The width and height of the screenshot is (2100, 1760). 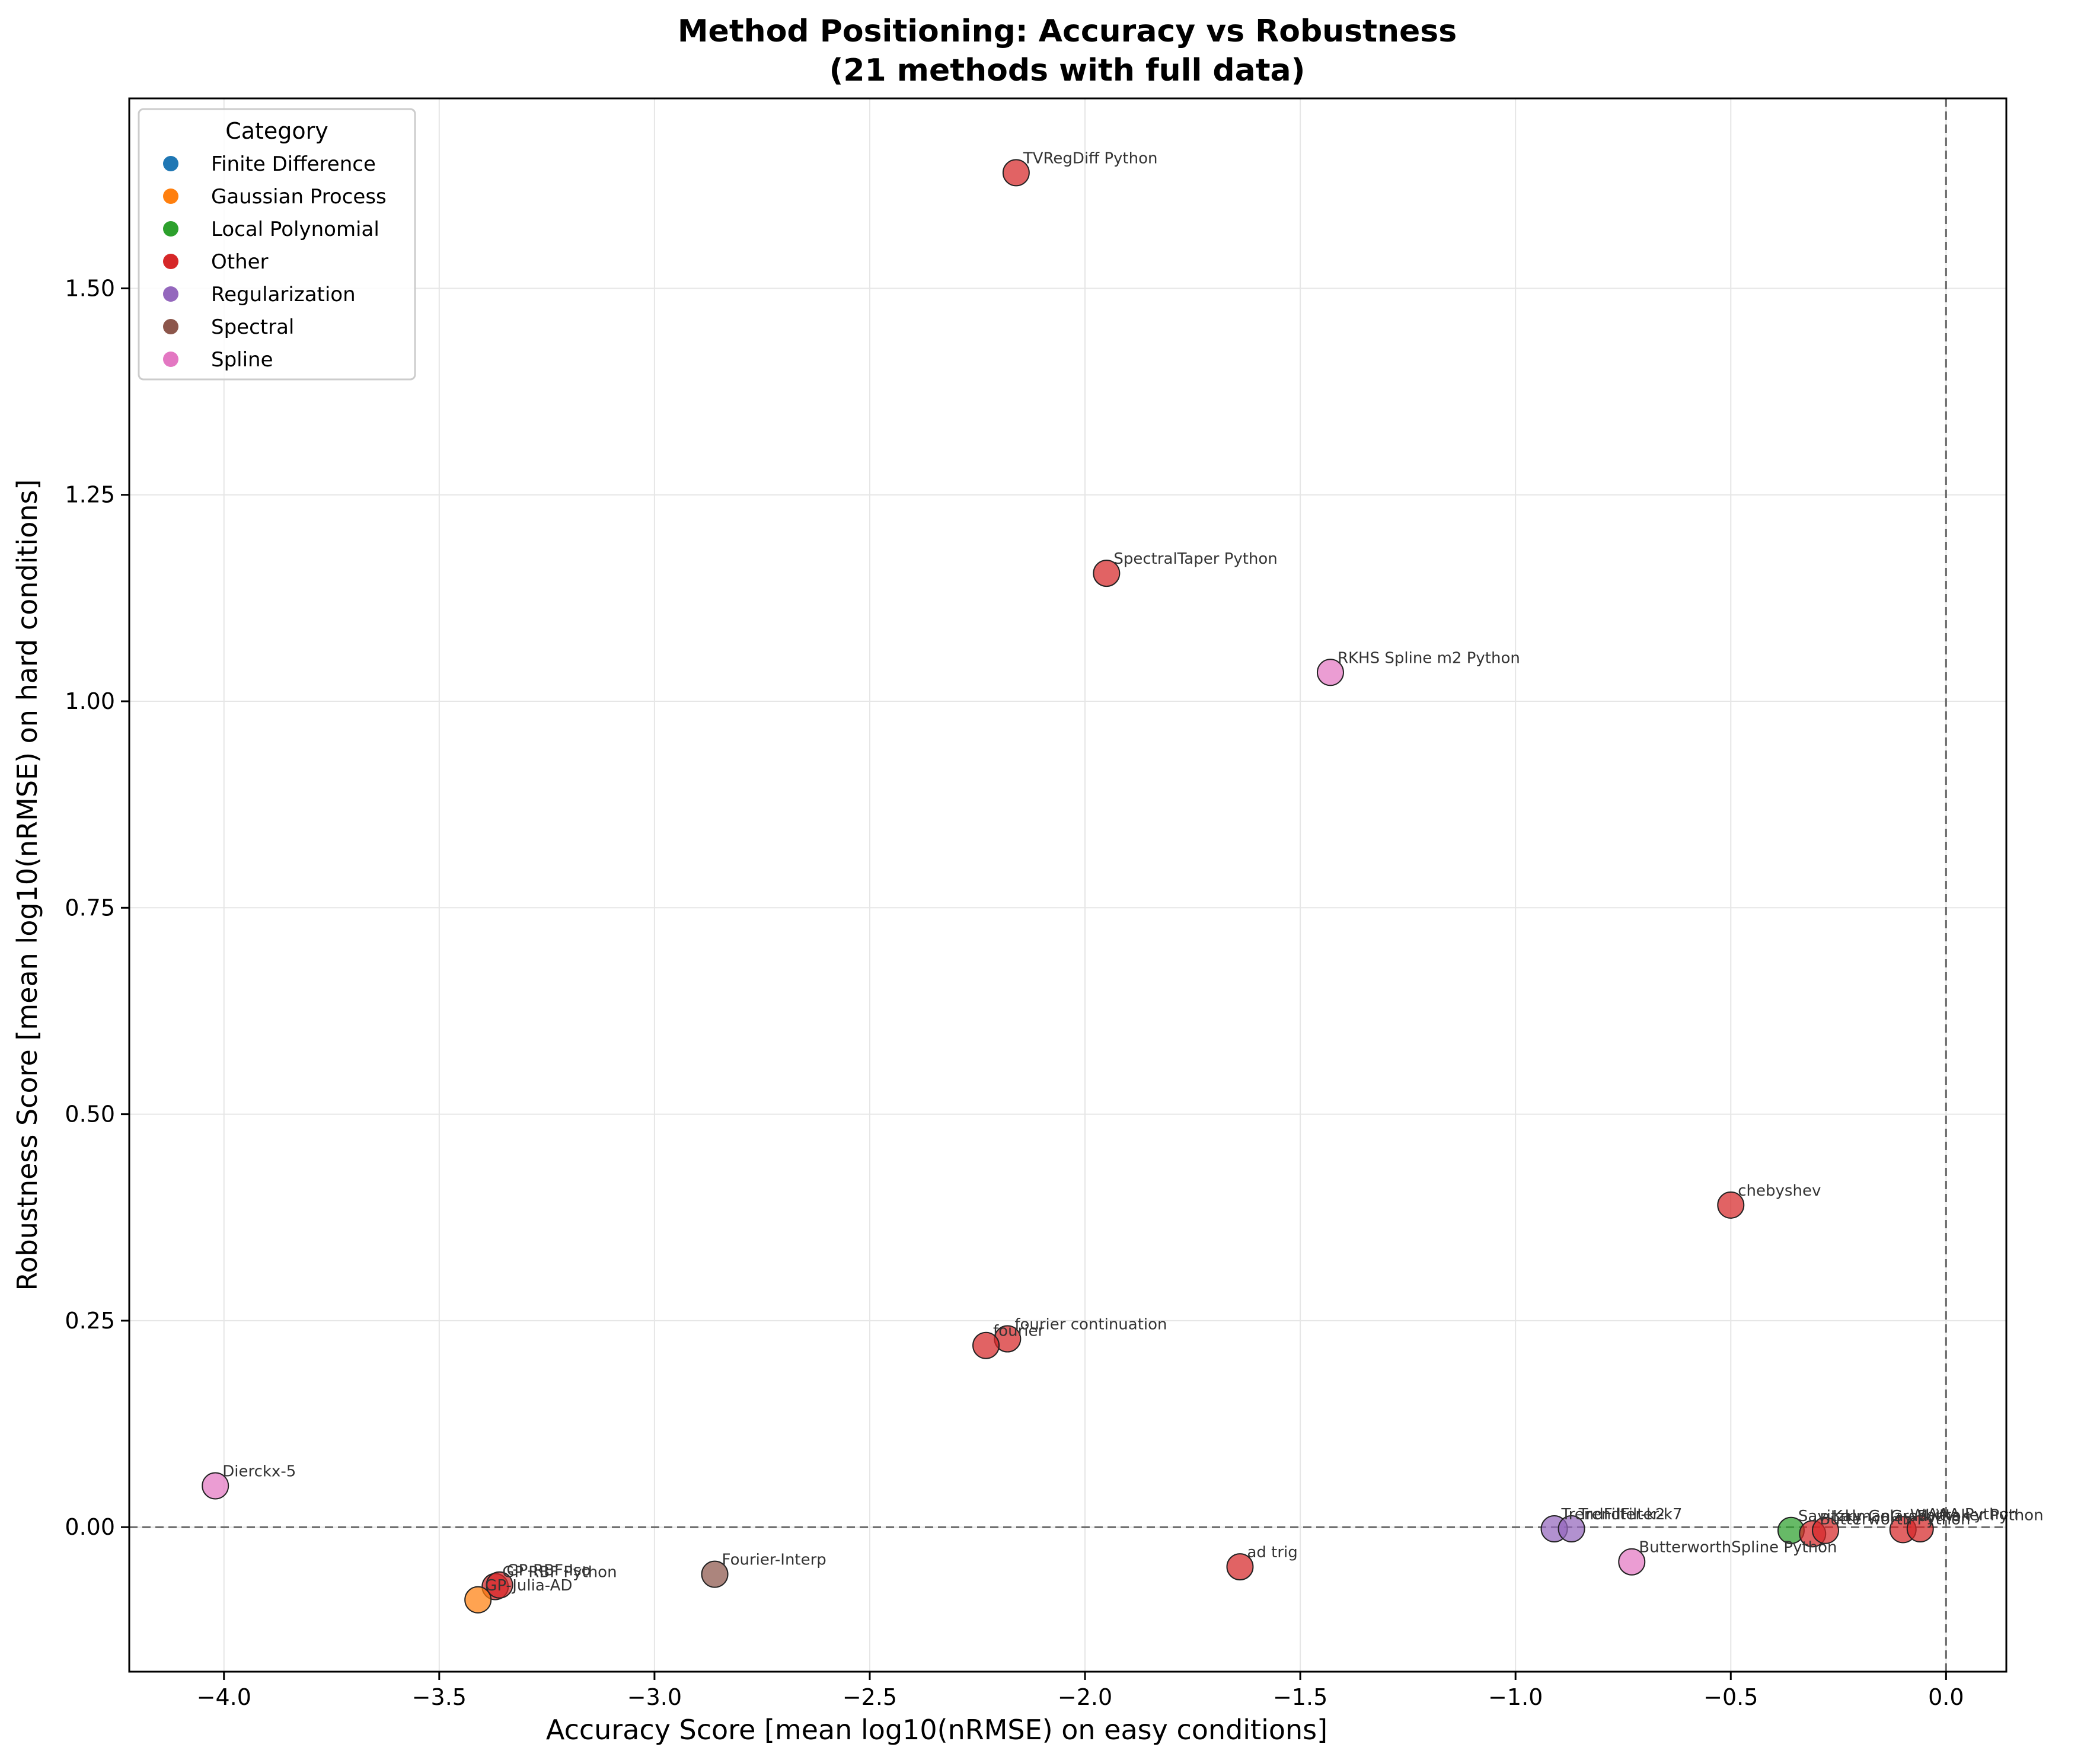 What do you see at coordinates (90, 701) in the screenshot?
I see `y-tick-label: 1.00` at bounding box center [90, 701].